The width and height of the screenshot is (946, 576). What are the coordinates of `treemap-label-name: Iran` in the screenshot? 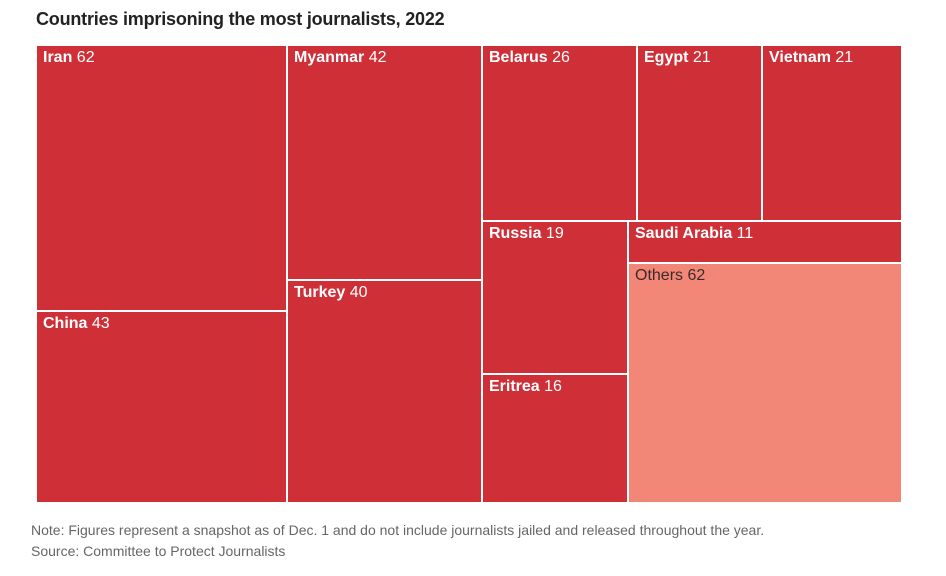 It's located at (58, 57).